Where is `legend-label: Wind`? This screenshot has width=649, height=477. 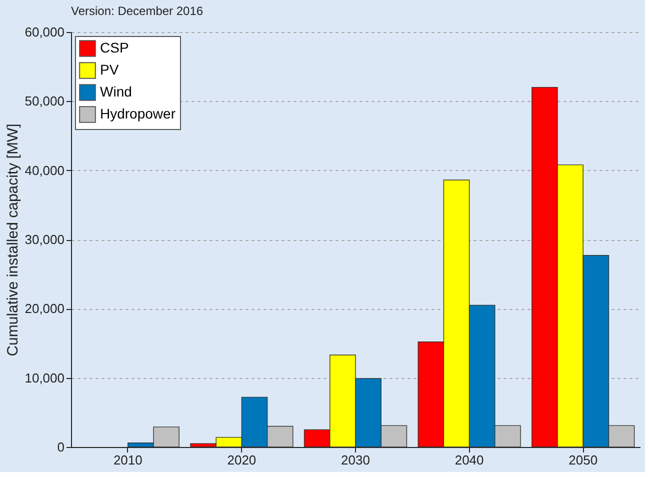
legend-label: Wind is located at coordinates (116, 92).